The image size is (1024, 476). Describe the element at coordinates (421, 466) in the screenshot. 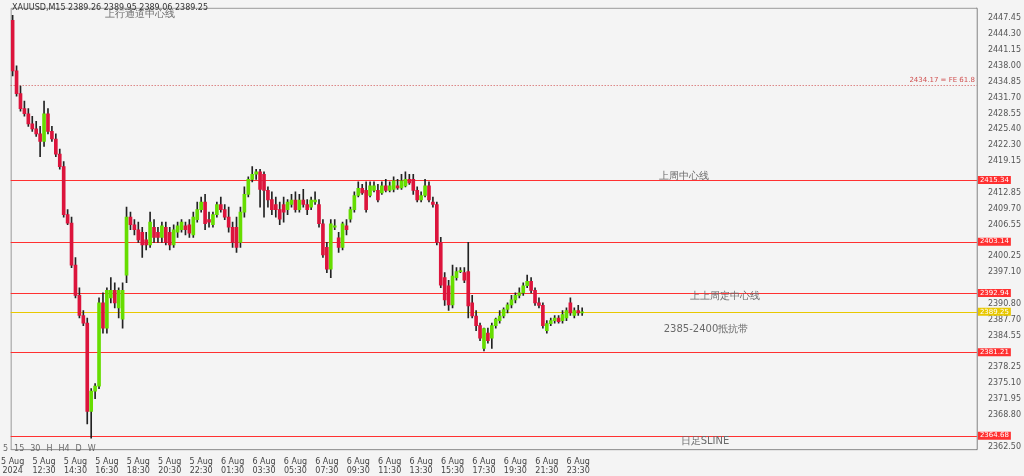

I see `x-tick-label: 6 Aug 13:30` at that location.